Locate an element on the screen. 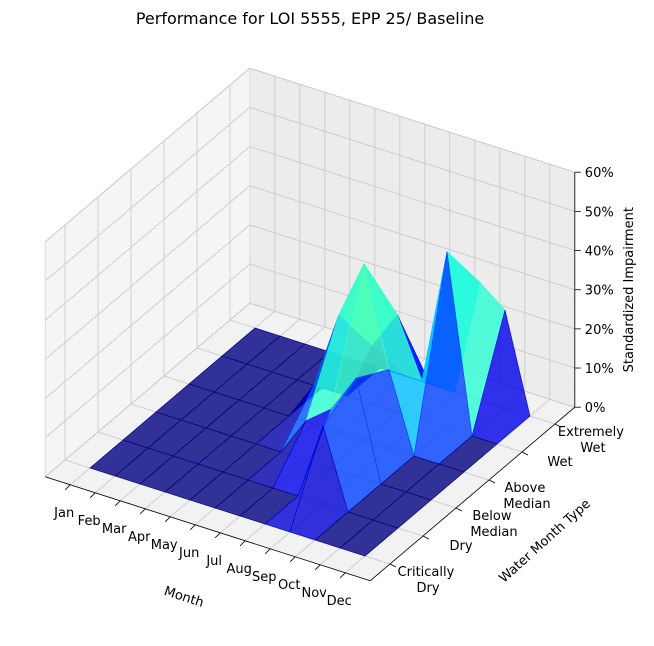 This screenshot has height=646, width=654. x-tick-label: Feb is located at coordinates (89, 521).